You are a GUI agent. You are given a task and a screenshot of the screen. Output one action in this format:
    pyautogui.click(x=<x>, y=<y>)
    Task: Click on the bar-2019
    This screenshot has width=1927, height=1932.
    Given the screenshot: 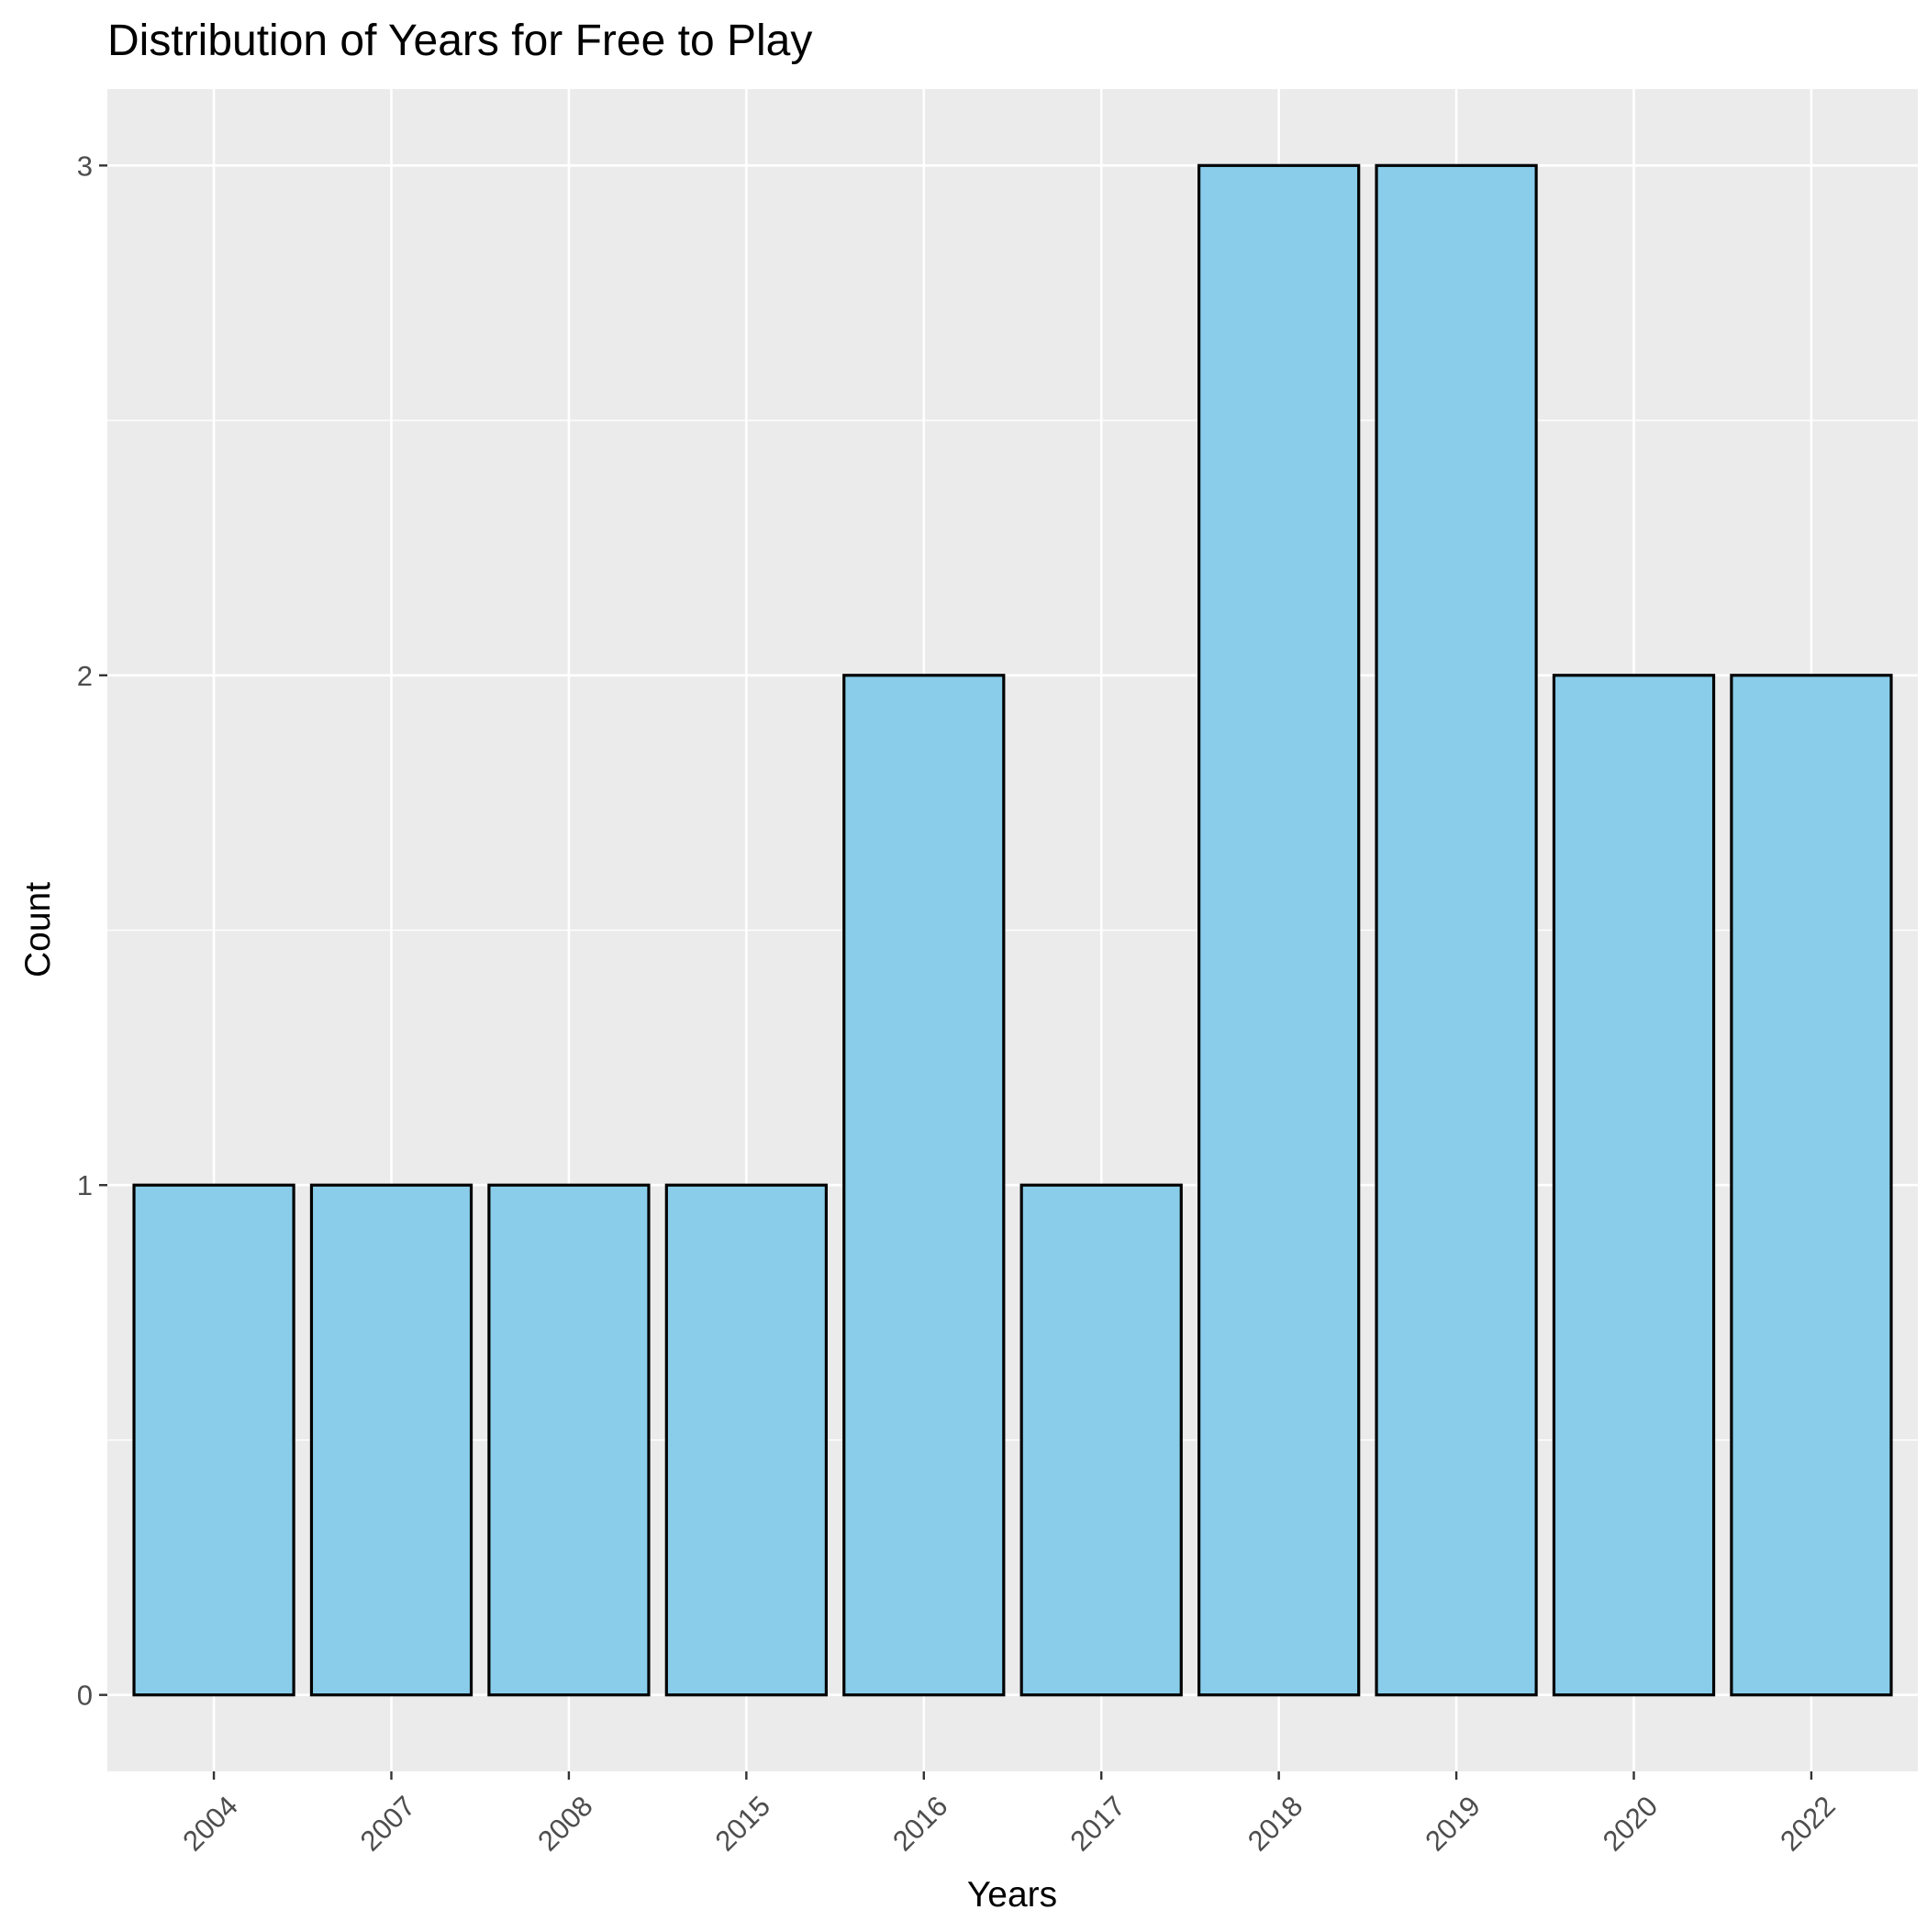 What is the action you would take?
    pyautogui.click(x=1456, y=930)
    